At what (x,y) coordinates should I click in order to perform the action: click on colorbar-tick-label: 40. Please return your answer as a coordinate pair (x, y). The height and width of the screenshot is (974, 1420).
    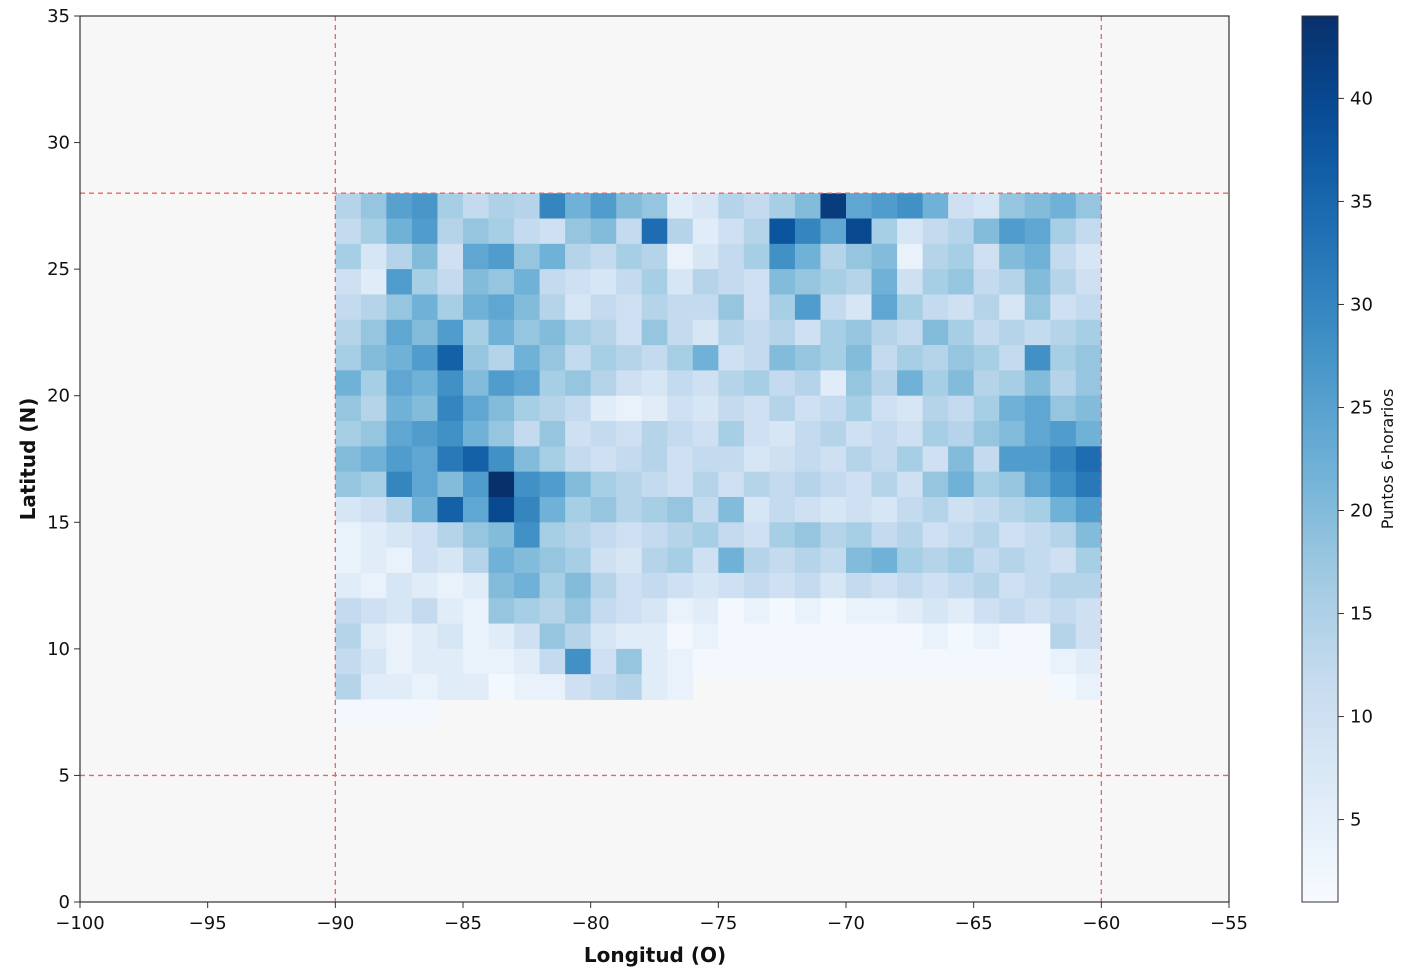
    Looking at the image, I should click on (1361, 98).